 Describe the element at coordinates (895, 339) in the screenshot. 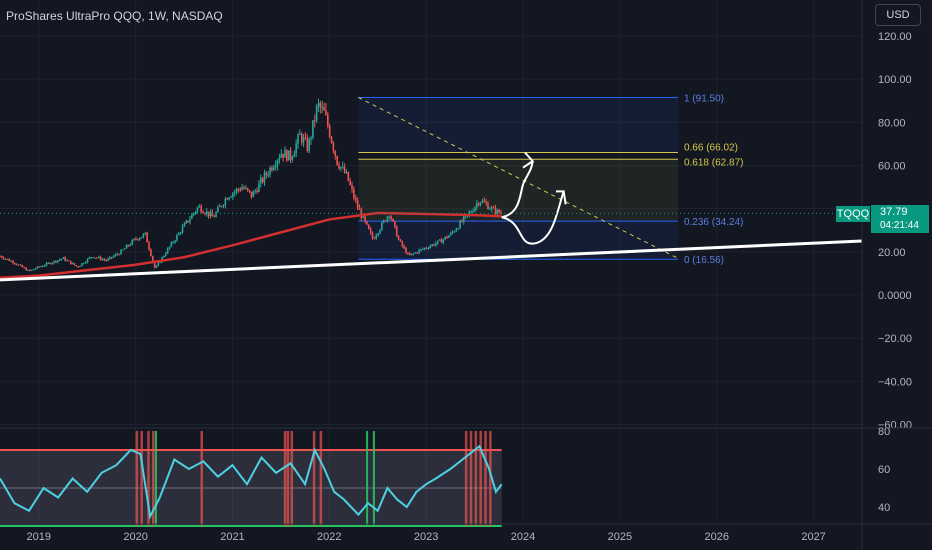

I see `y-axis-tick-label: −20.00` at that location.